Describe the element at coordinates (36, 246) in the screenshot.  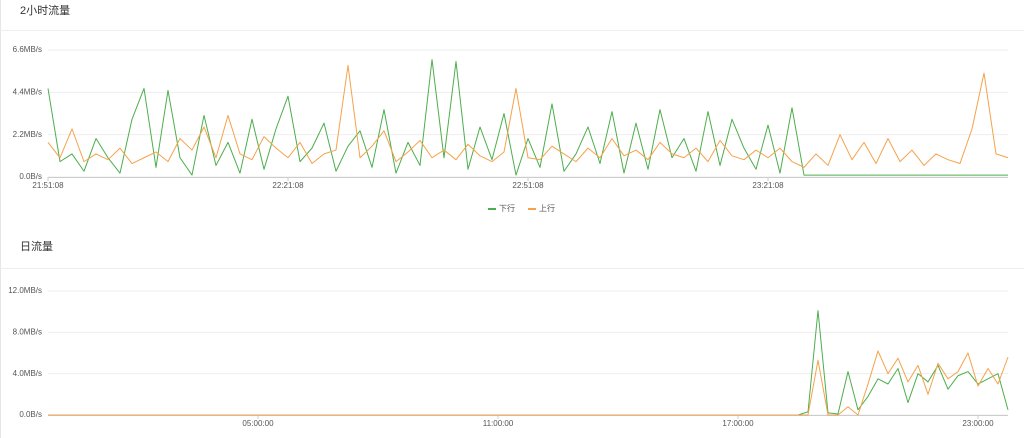
I see `panel-title: 日流量` at that location.